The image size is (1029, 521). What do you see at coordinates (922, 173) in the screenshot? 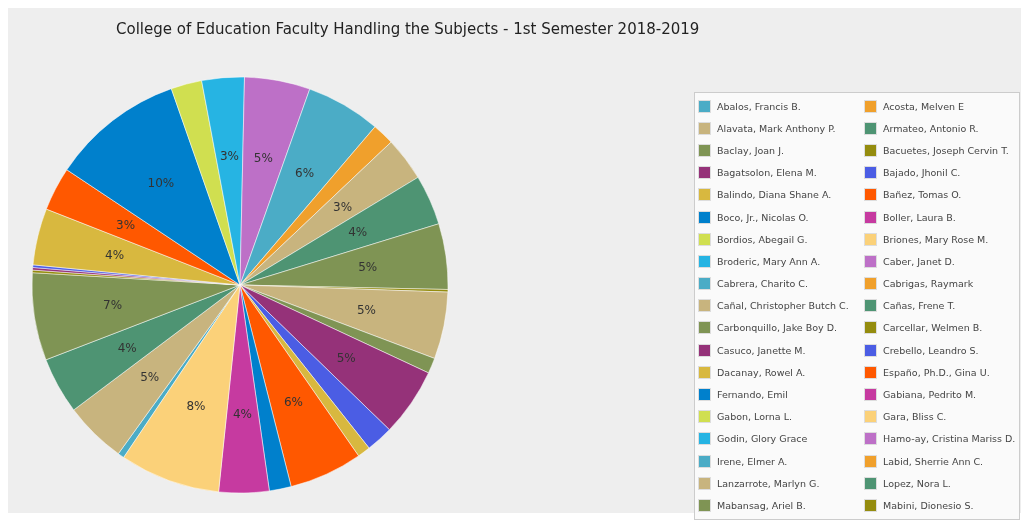
I see `legend-label: Bajado, Jhonil C.` at bounding box center [922, 173].